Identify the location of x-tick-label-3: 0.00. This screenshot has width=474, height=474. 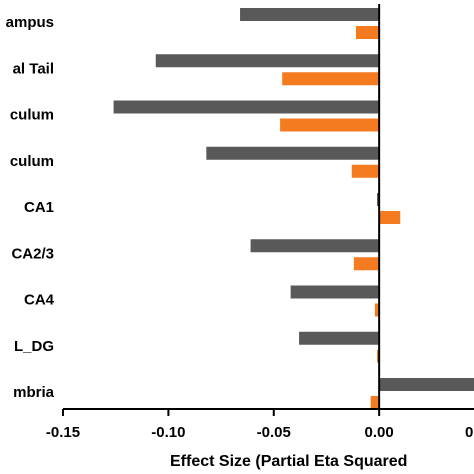
(379, 432).